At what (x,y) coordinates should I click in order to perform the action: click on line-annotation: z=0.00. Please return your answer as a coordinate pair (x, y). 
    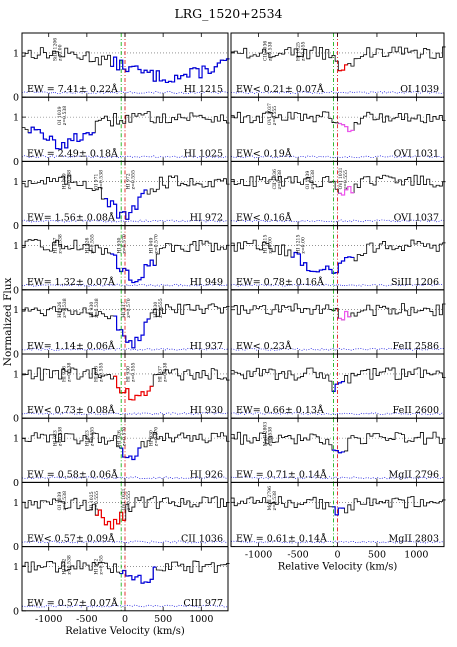
    Looking at the image, I should click on (304, 245).